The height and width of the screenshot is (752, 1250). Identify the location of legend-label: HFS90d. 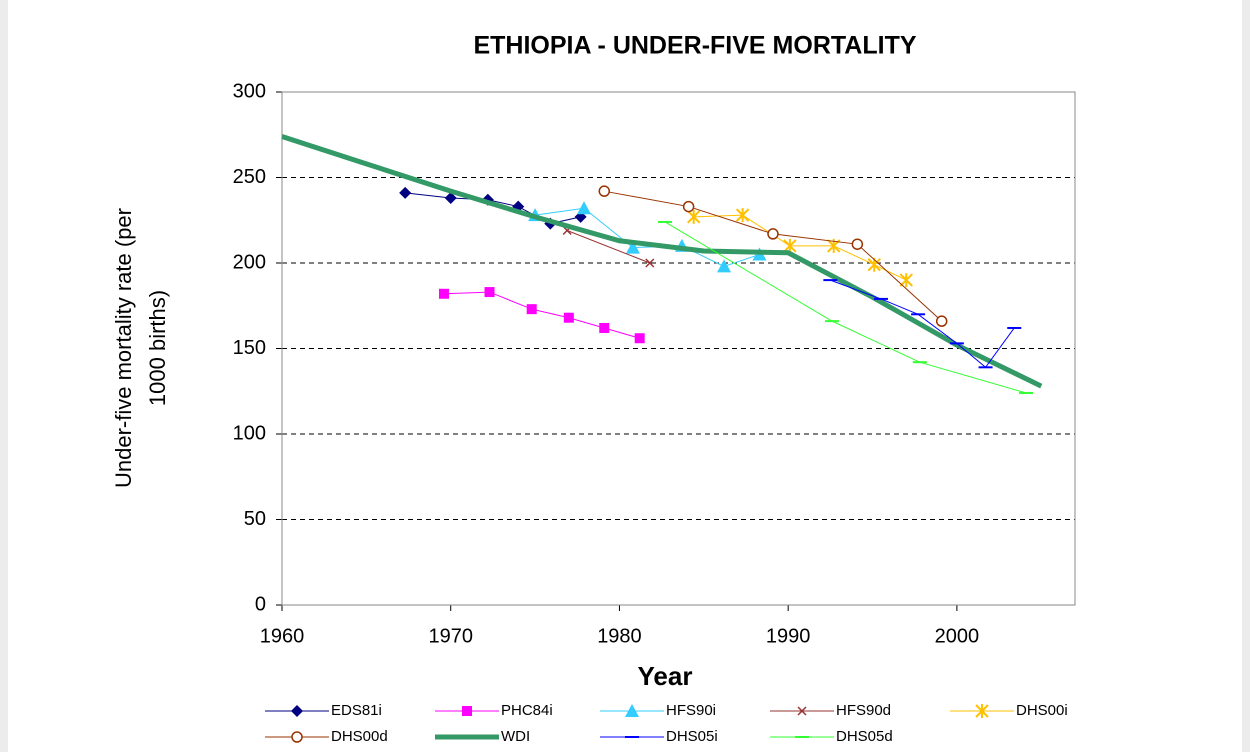
(863, 710).